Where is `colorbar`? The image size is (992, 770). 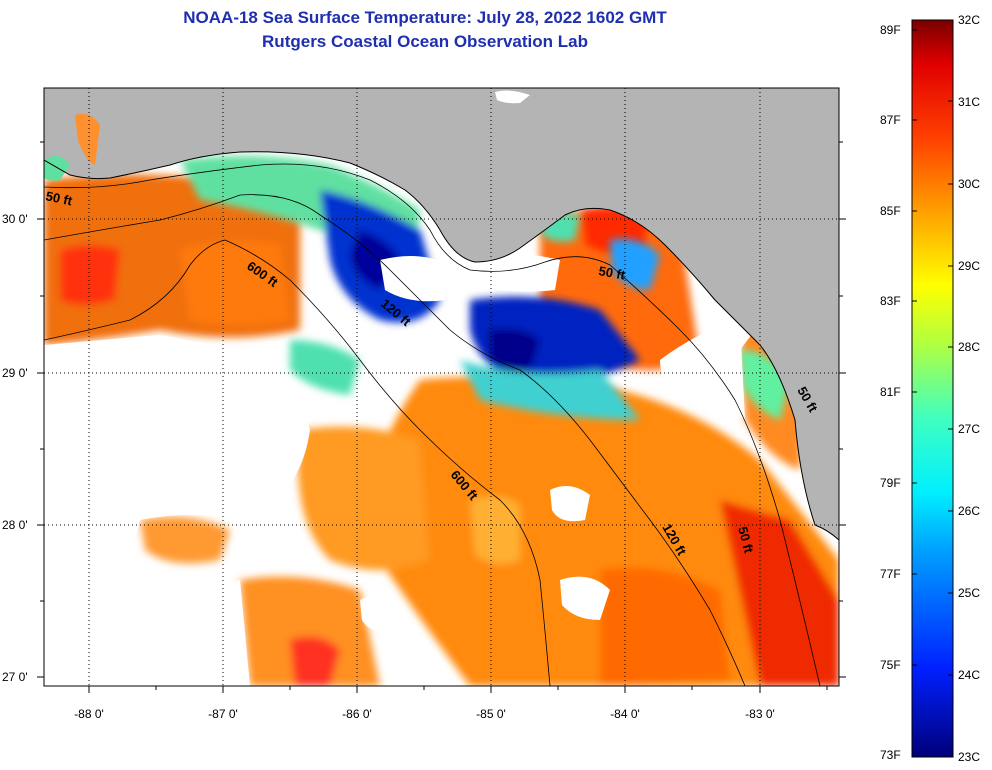
colorbar is located at coordinates (932, 388).